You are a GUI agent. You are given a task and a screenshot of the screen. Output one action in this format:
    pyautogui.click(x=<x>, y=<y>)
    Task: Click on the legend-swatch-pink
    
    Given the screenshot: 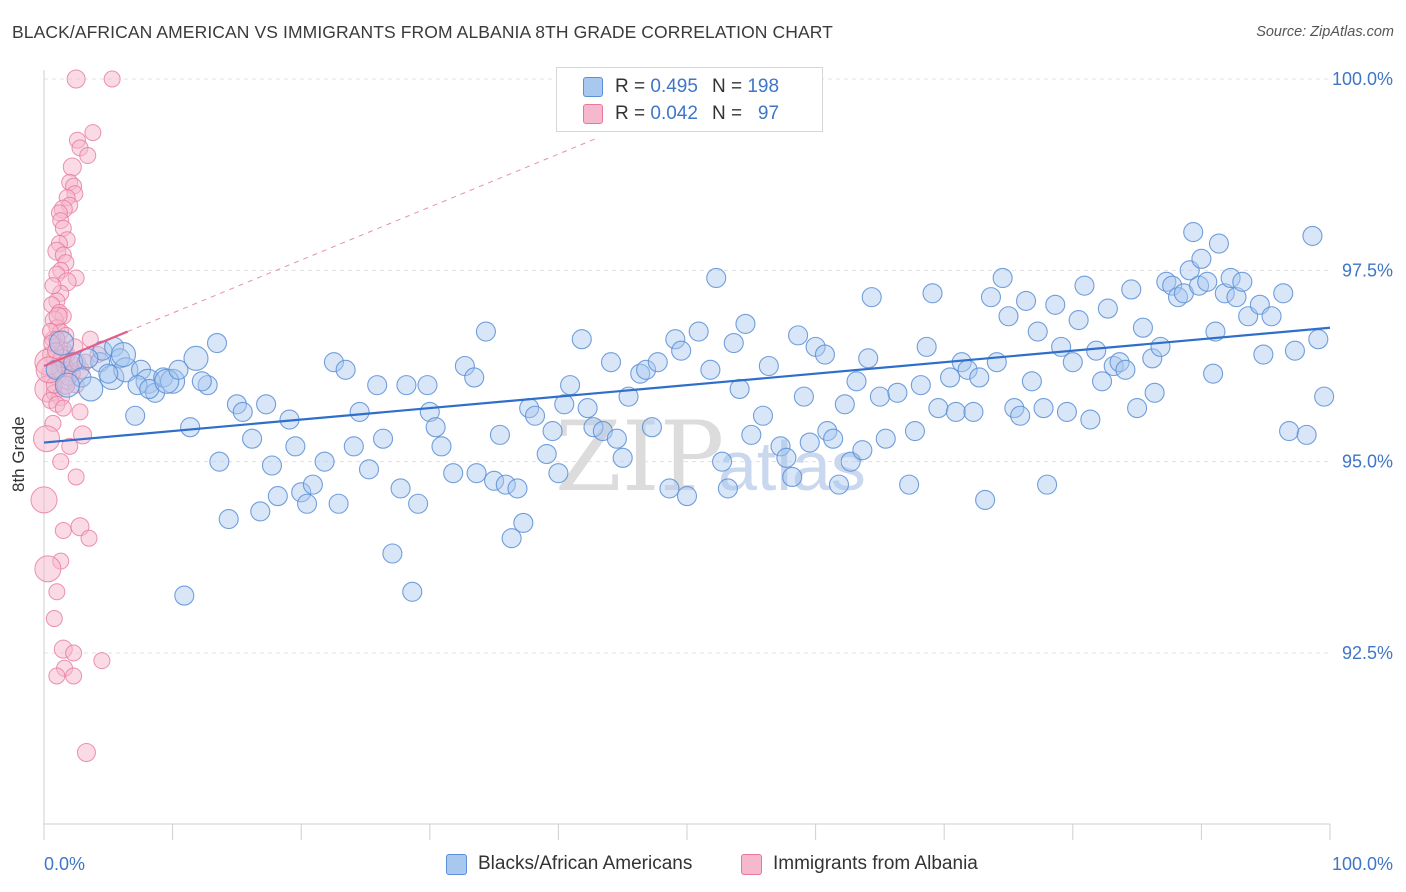 What is the action you would take?
    pyautogui.click(x=593, y=114)
    